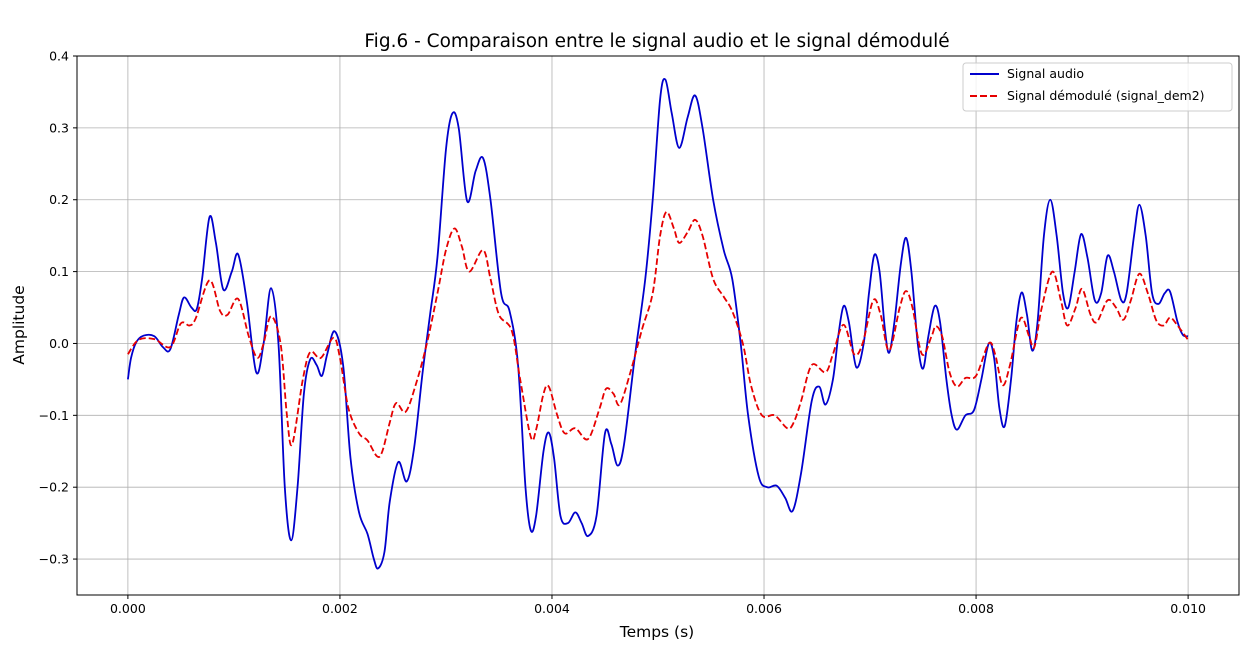 Image resolution: width=1250 pixels, height=657 pixels. I want to click on x-tick-label: 0.002, so click(340, 608).